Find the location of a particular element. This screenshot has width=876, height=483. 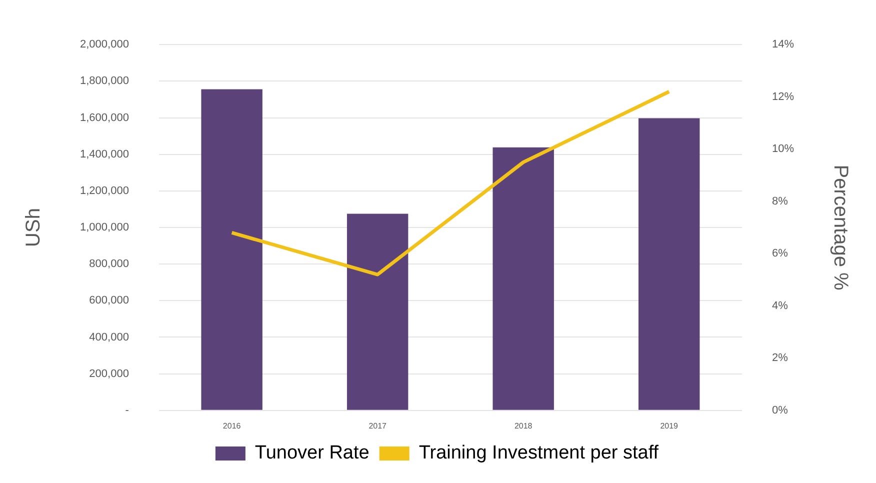

x-tick-label: 2018 is located at coordinates (523, 425).